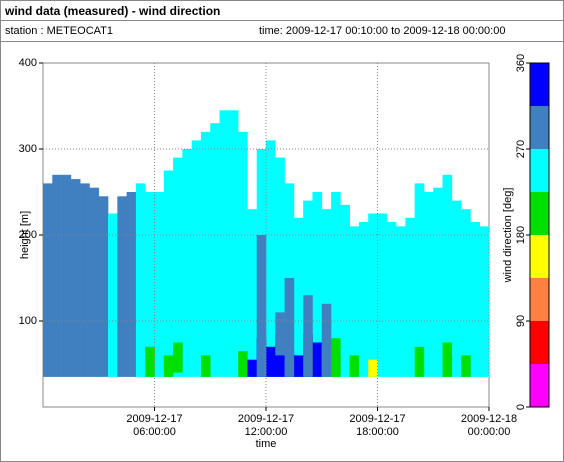 The image size is (564, 462). Describe the element at coordinates (521, 235) in the screenshot. I see `colorbar-tick-label: 180` at that location.